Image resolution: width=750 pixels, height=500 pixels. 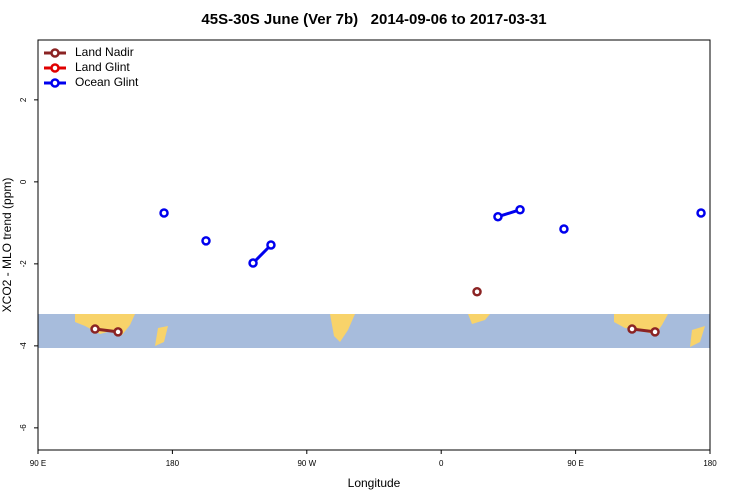 I want to click on legend-label: Land Nadir, so click(x=104, y=52).